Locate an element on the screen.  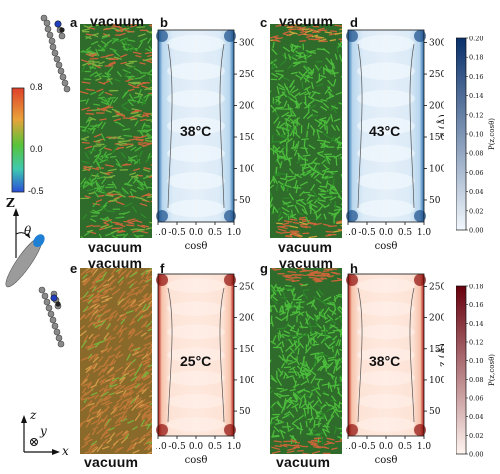
panel-a-top-vacuum: vacuum is located at coordinates (117, 21).